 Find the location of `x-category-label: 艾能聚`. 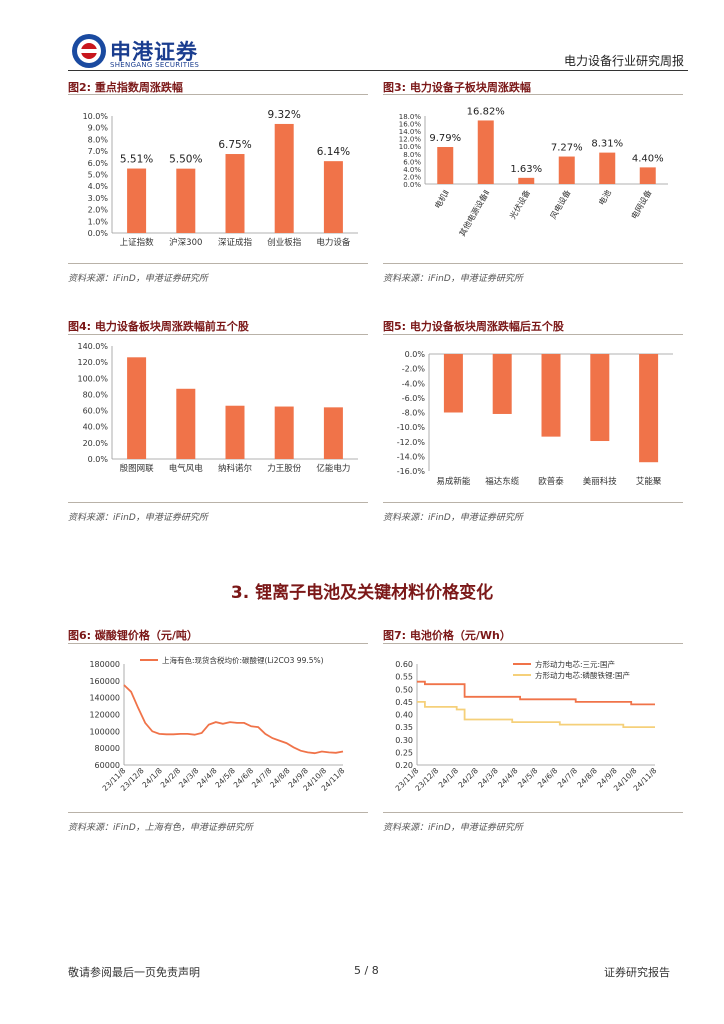

x-category-label: 艾能聚 is located at coordinates (649, 481).